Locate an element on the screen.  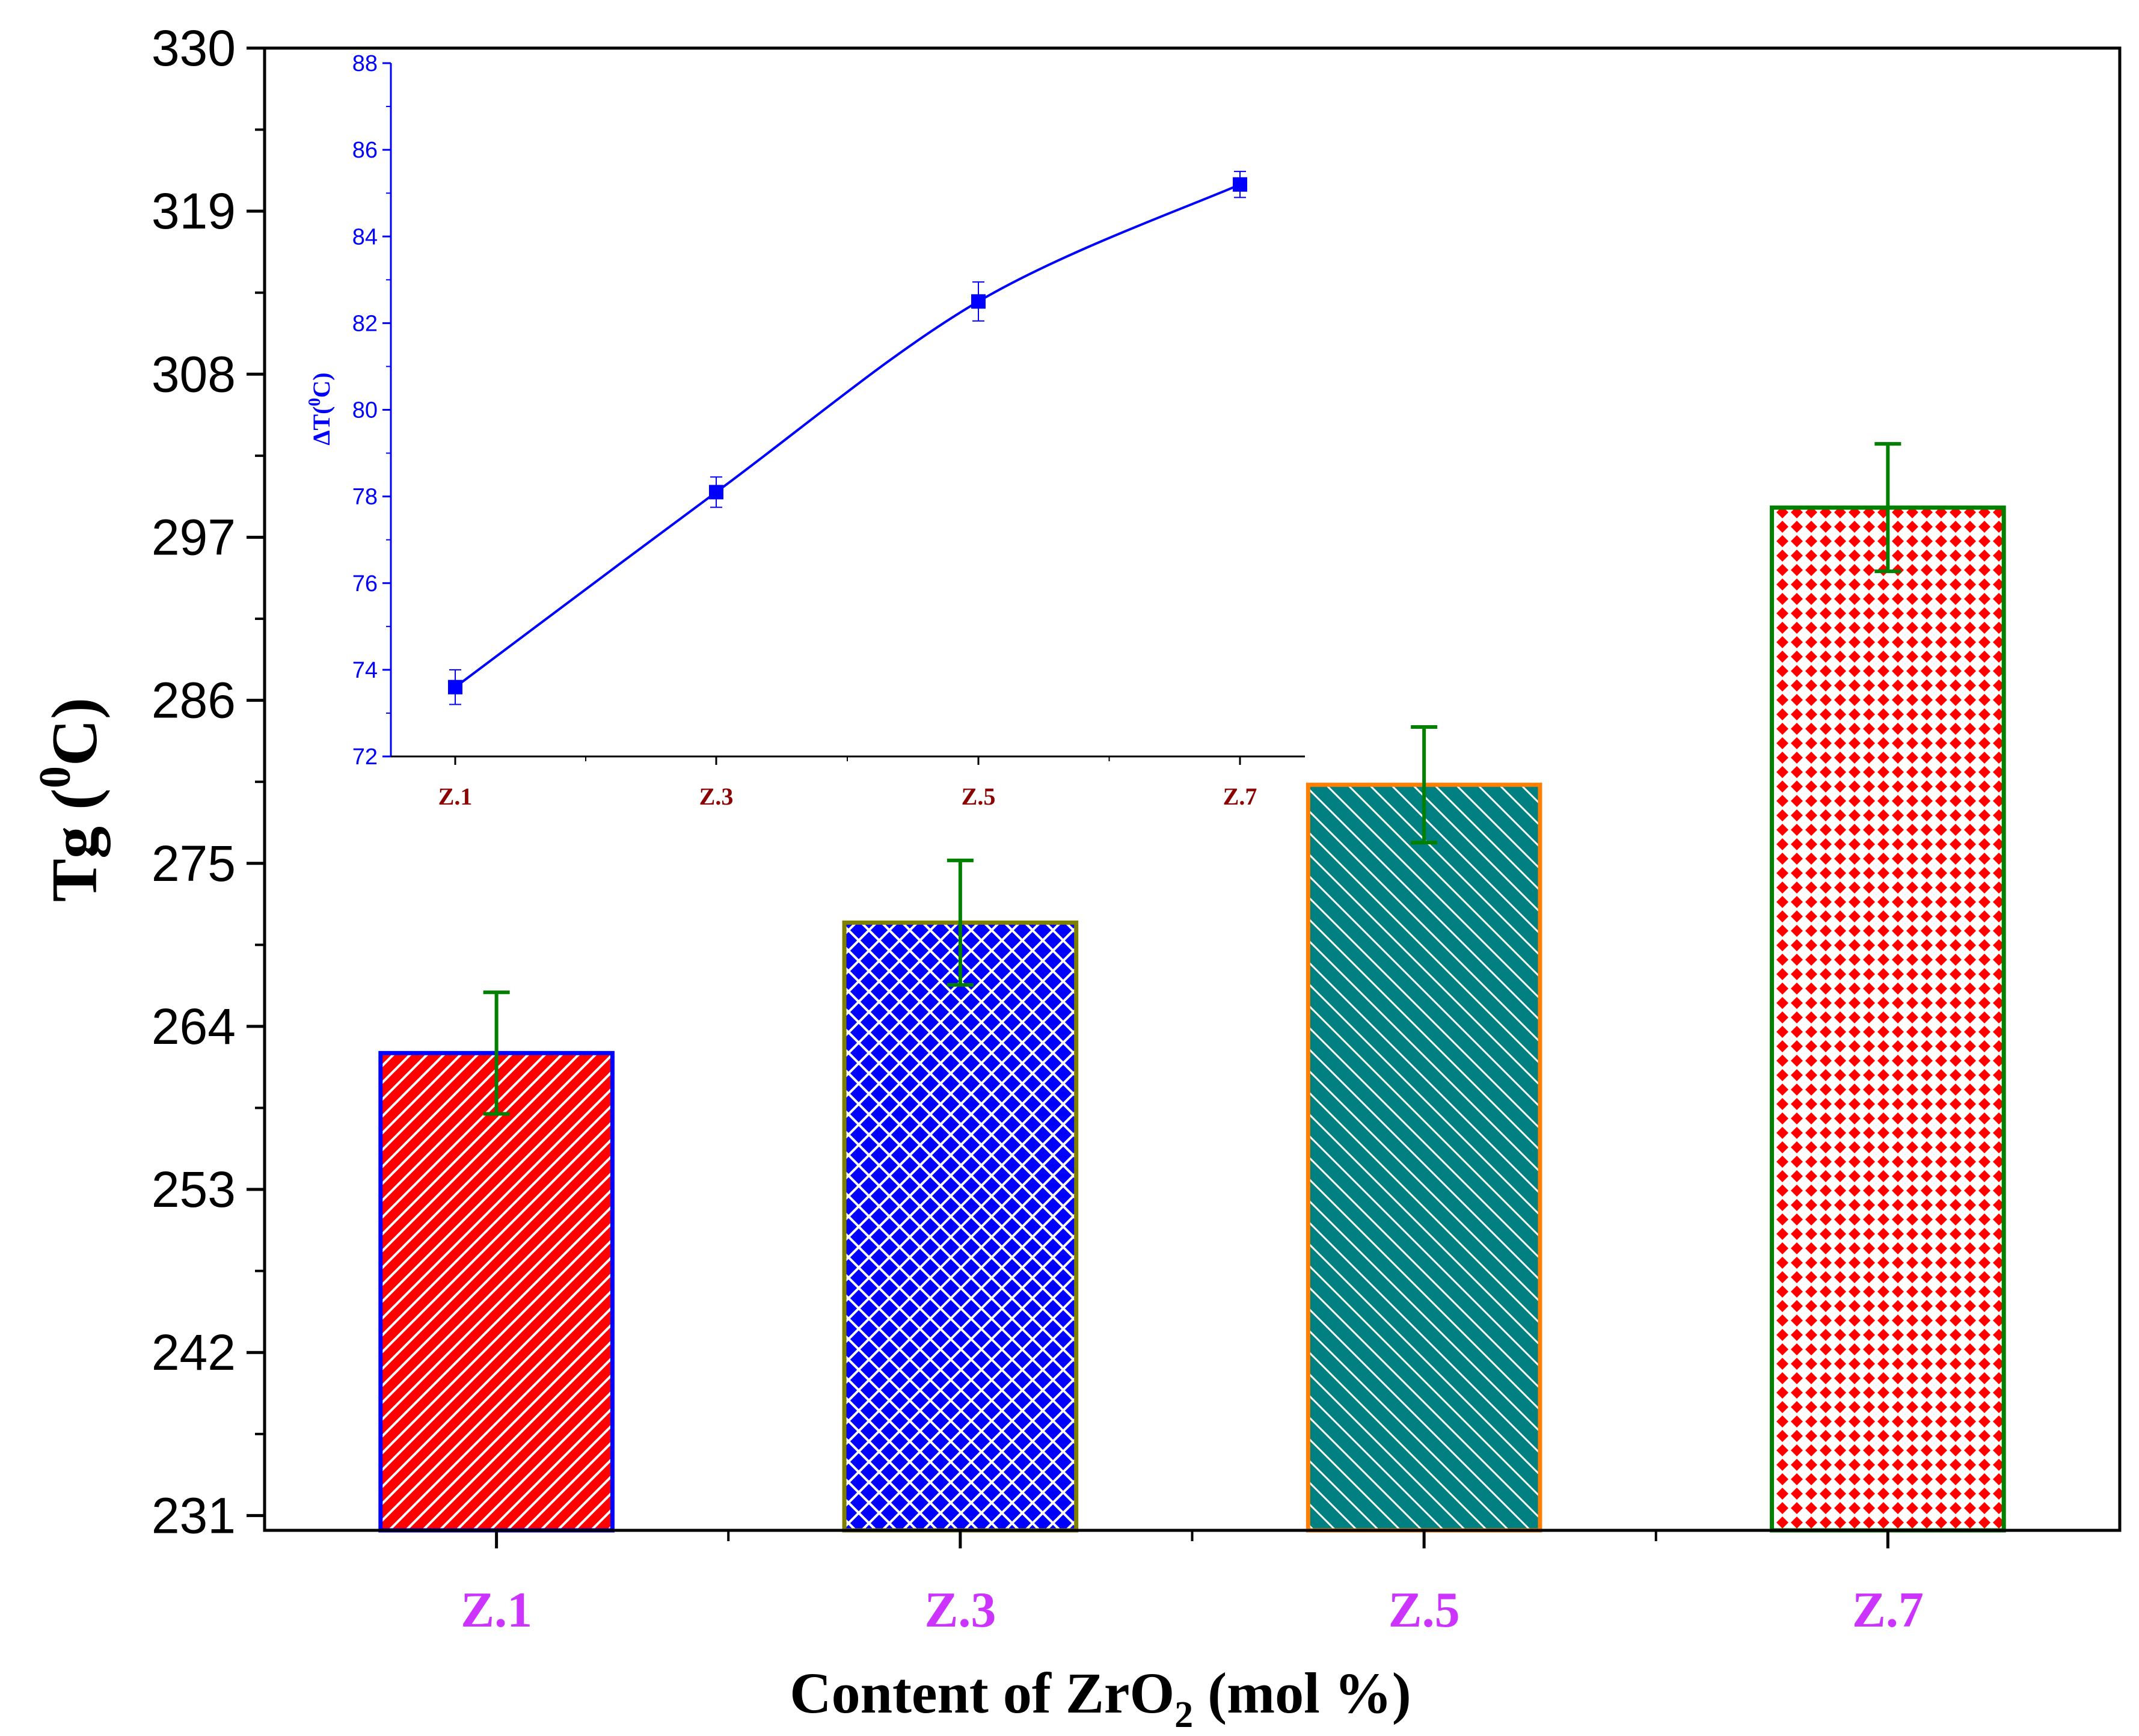
inset-y-tick-label: 88 is located at coordinates (365, 64).